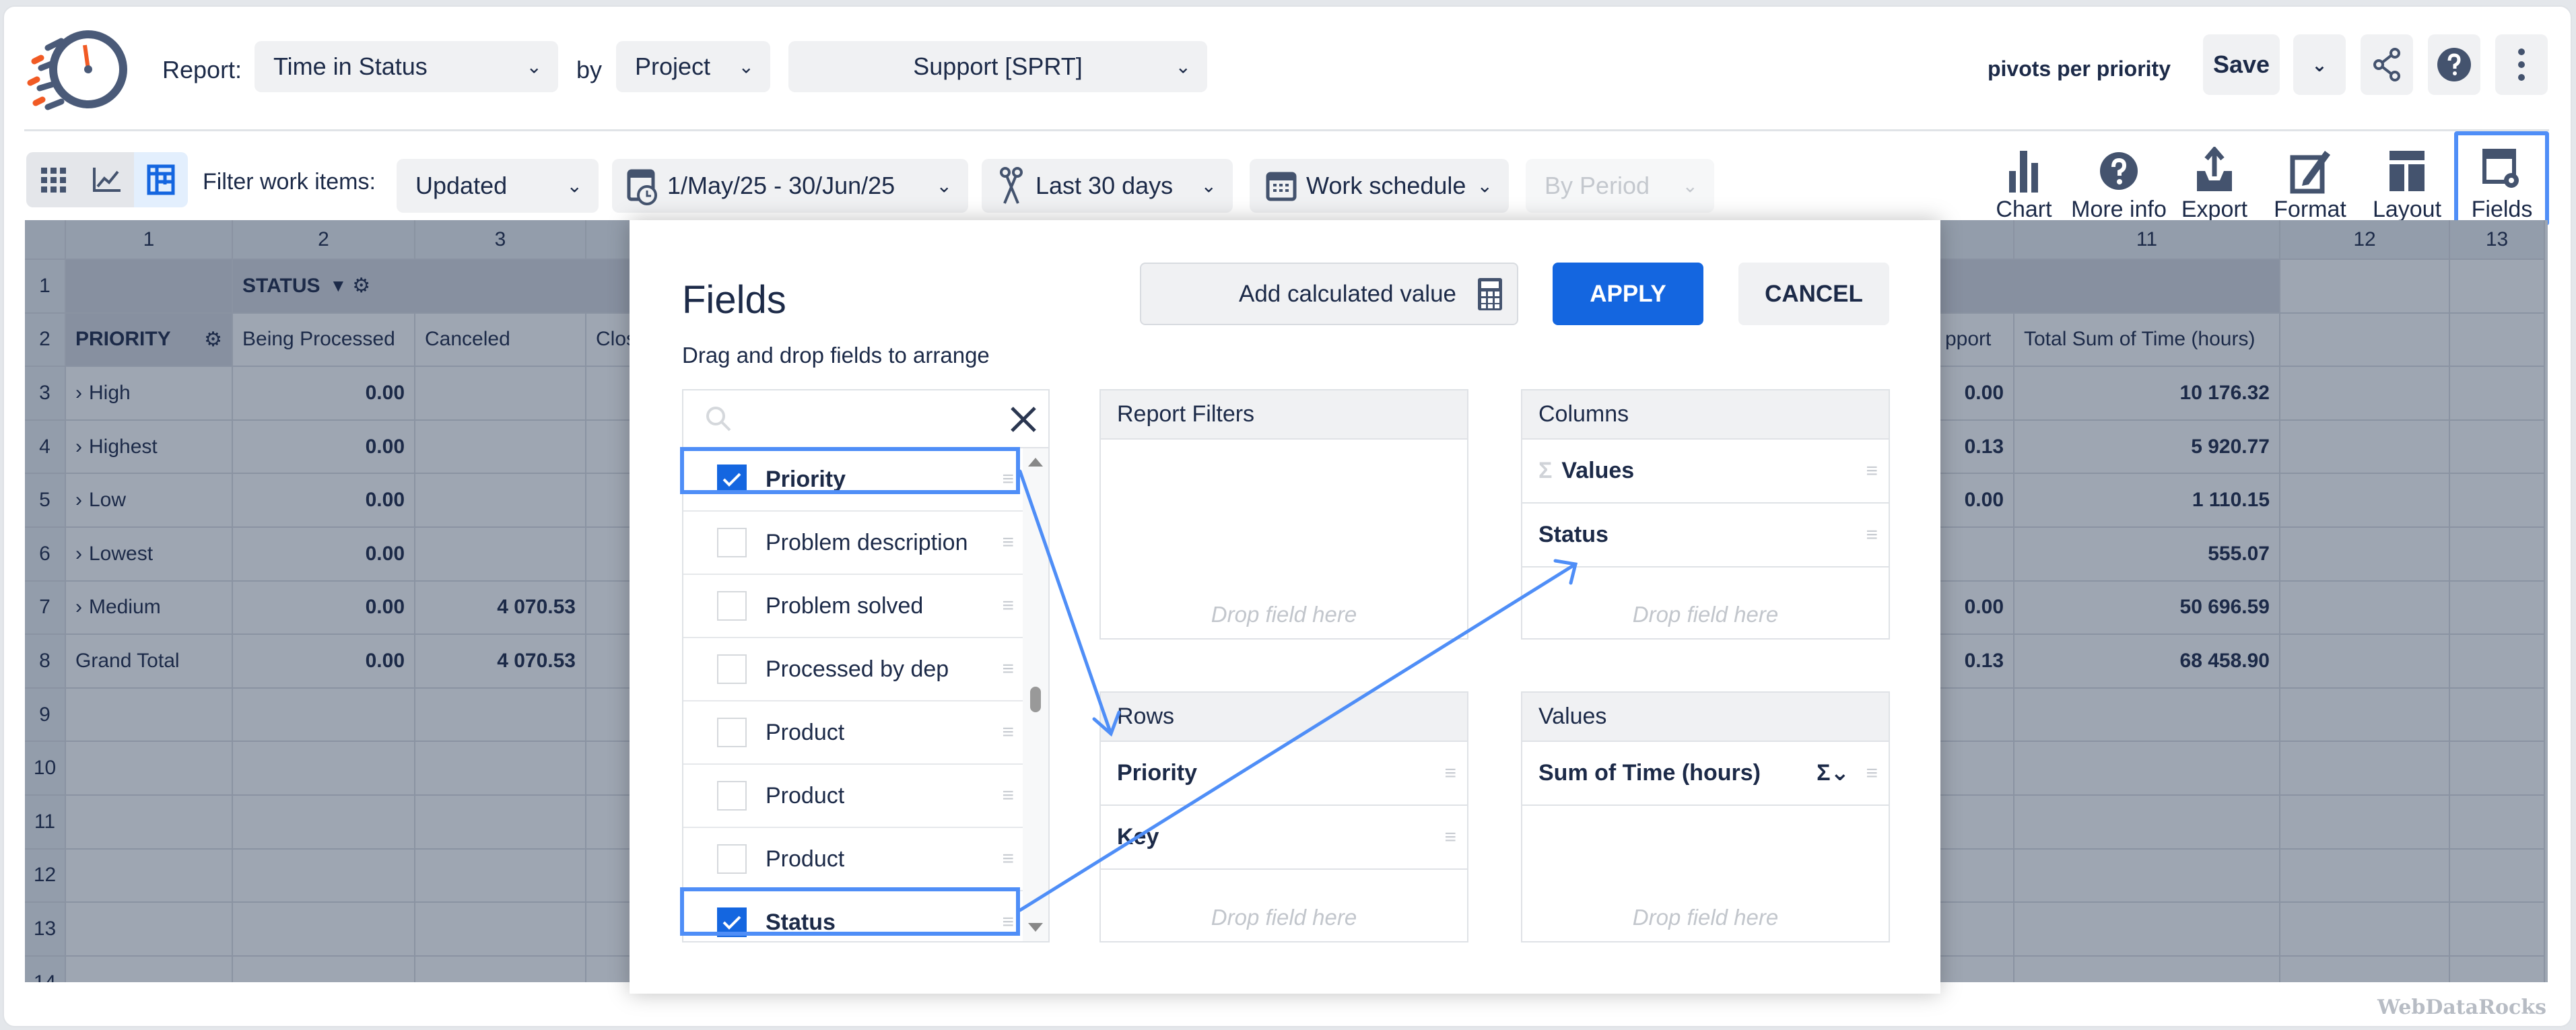 The width and height of the screenshot is (2576, 1030). Describe the element at coordinates (1035, 699) in the screenshot. I see `scroll-thumb` at that location.